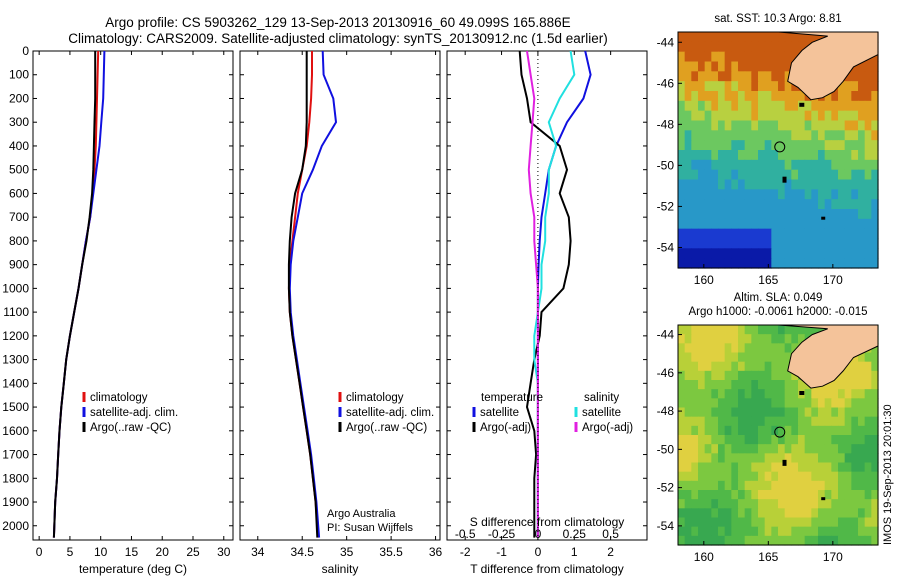 This screenshot has width=900, height=580. I want to click on map-title: Altim. SLA: 0.049, so click(778, 298).